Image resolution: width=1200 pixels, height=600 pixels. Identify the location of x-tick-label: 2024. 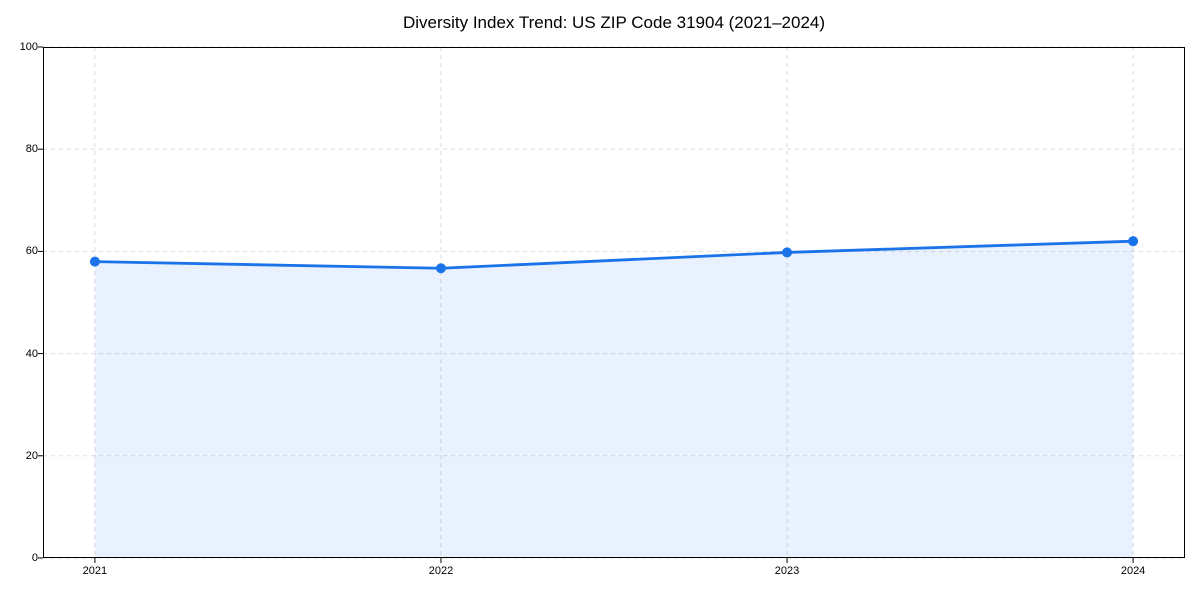
(1133, 571).